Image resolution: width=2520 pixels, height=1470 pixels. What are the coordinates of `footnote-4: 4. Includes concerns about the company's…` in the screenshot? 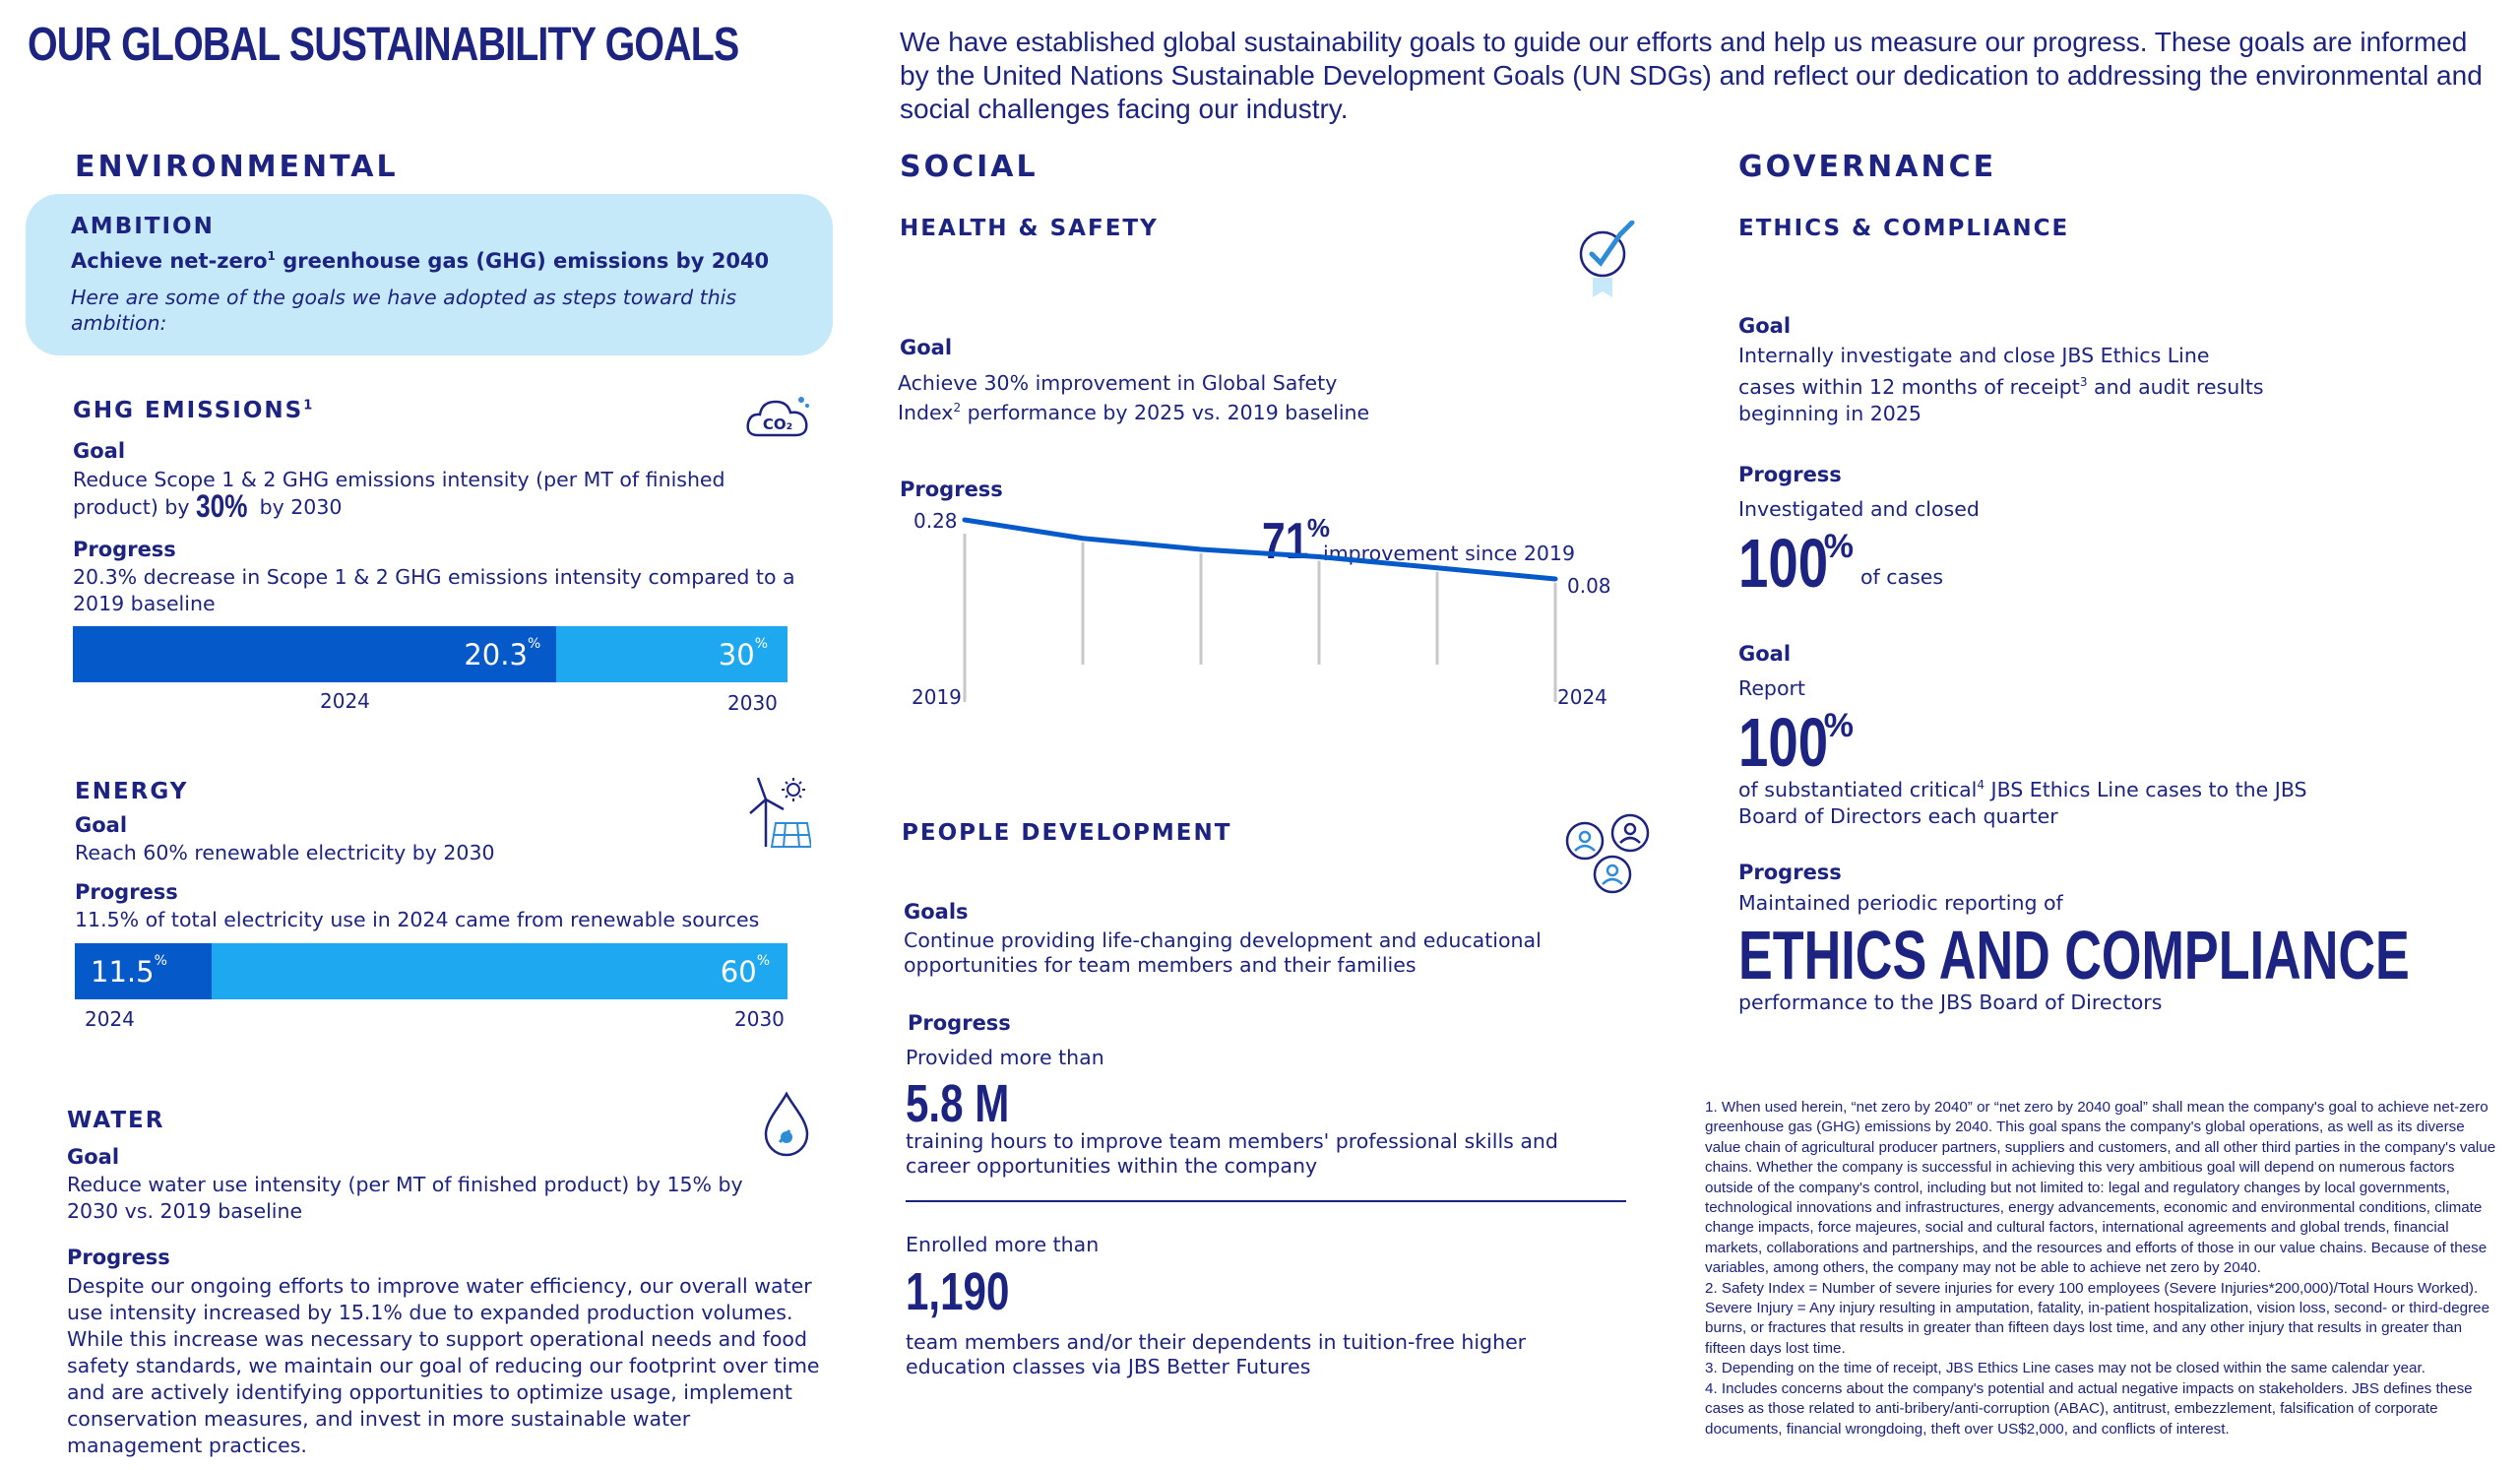 It's located at (2089, 1408).